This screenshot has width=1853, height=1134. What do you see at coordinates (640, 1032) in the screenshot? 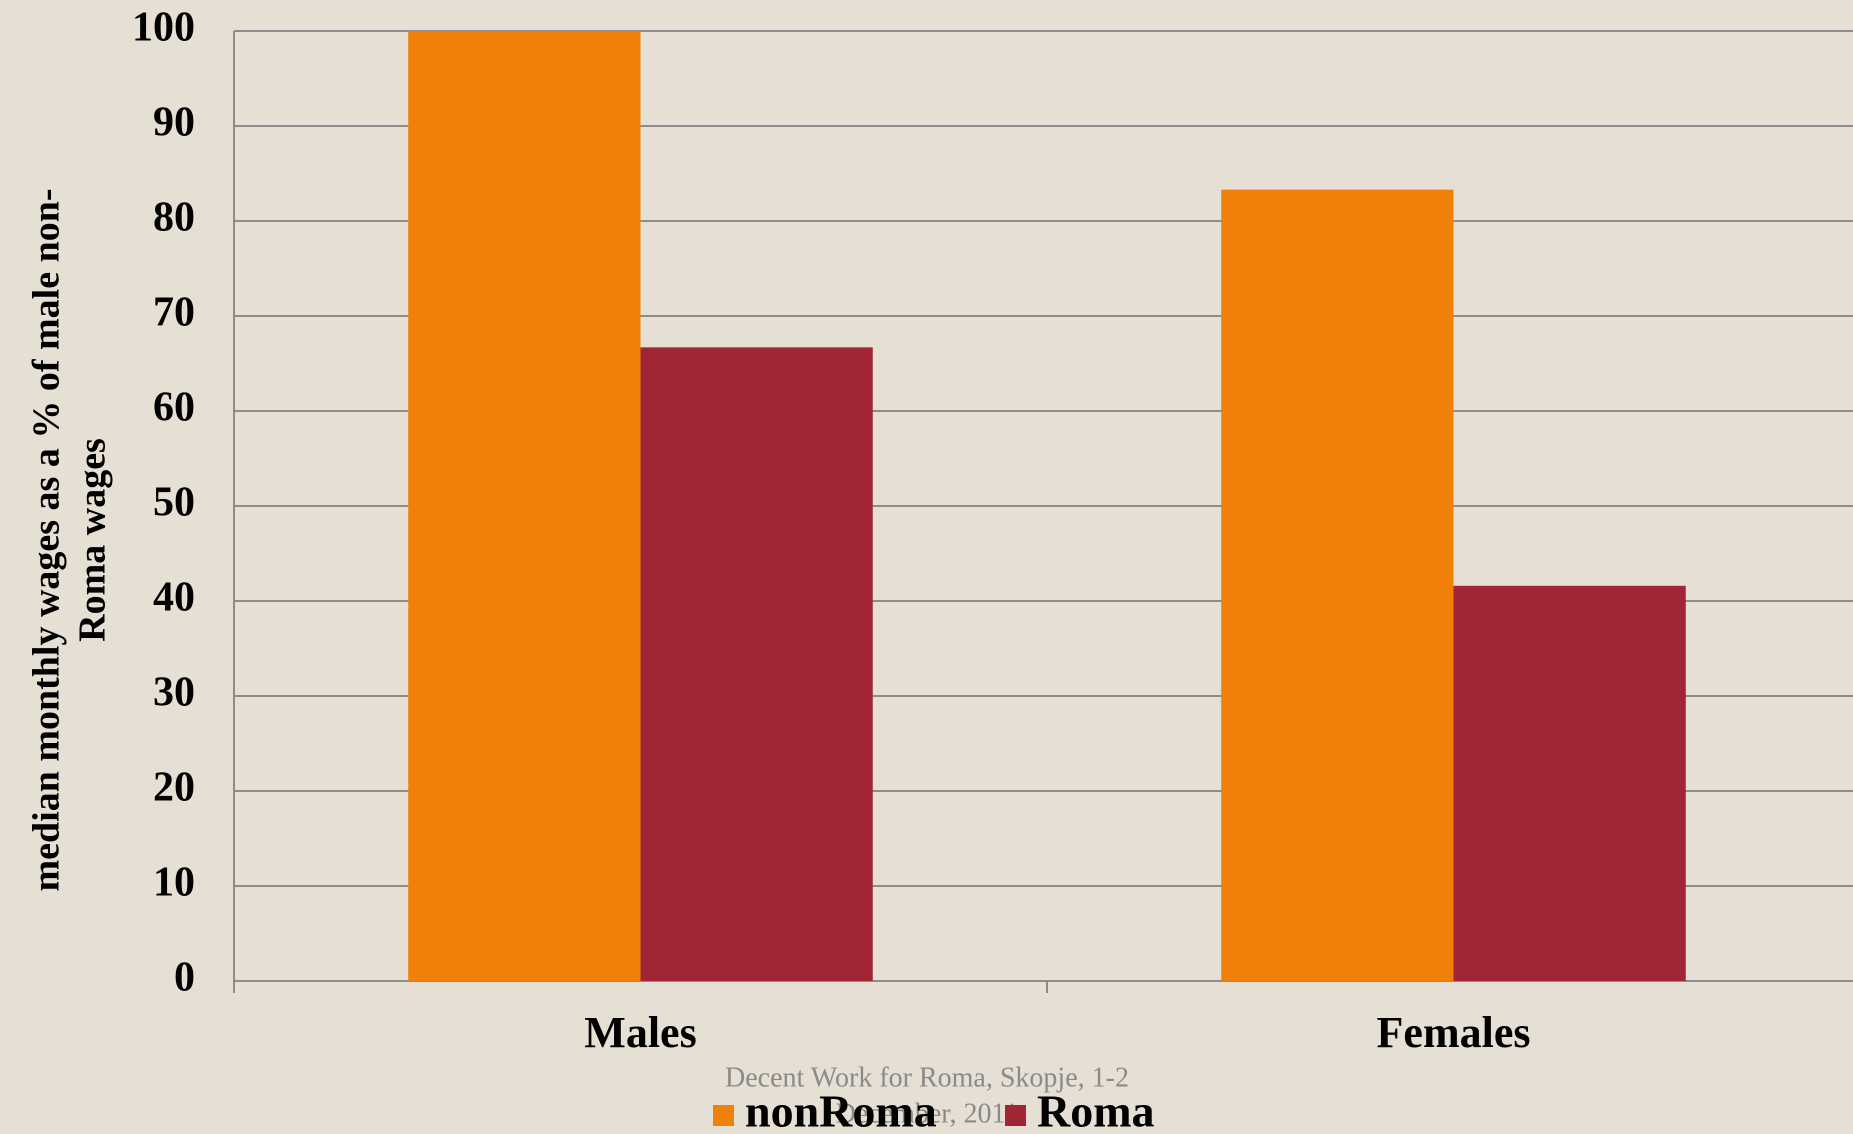
I see `x-tick-label: Males` at bounding box center [640, 1032].